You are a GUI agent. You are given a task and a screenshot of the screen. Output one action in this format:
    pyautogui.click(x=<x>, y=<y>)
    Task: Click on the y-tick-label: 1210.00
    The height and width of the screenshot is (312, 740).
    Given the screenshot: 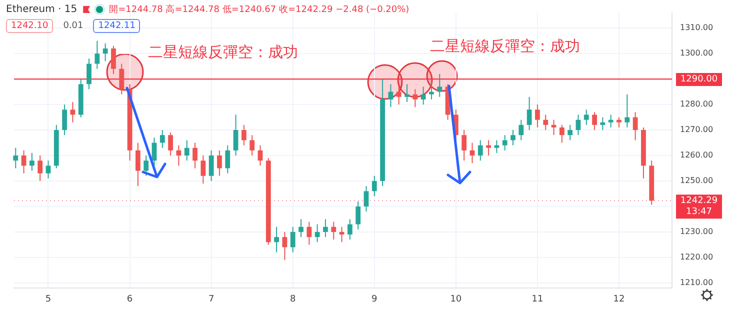 What is the action you would take?
    pyautogui.click(x=697, y=282)
    